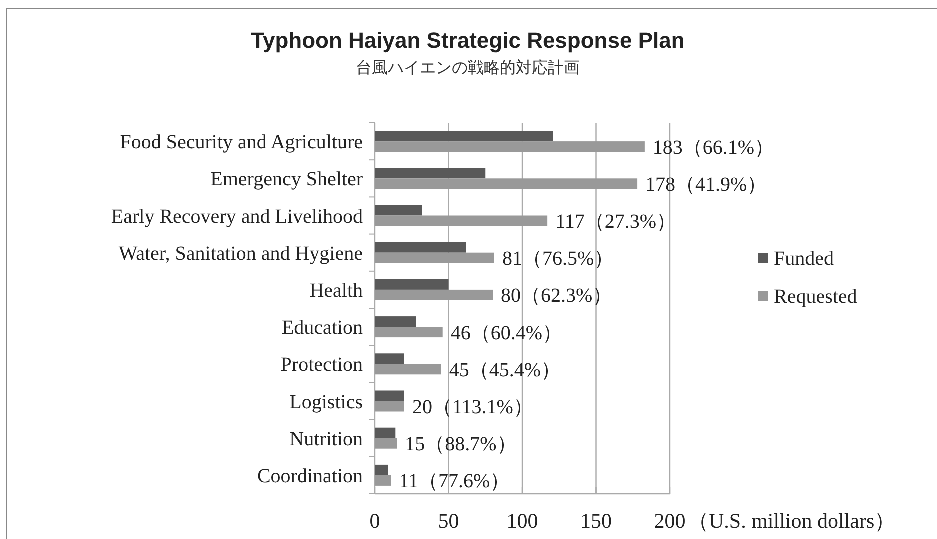 This screenshot has width=937, height=539. What do you see at coordinates (713, 147) in the screenshot?
I see `data-label: 183（66.1%）` at bounding box center [713, 147].